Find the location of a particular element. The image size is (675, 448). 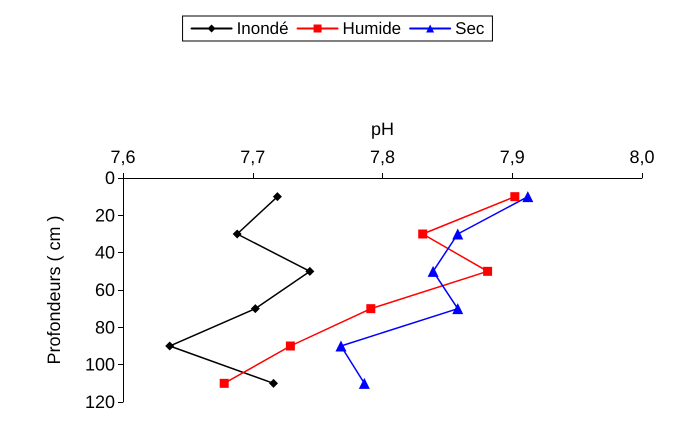

x-tick-label: 7,7 is located at coordinates (253, 157).